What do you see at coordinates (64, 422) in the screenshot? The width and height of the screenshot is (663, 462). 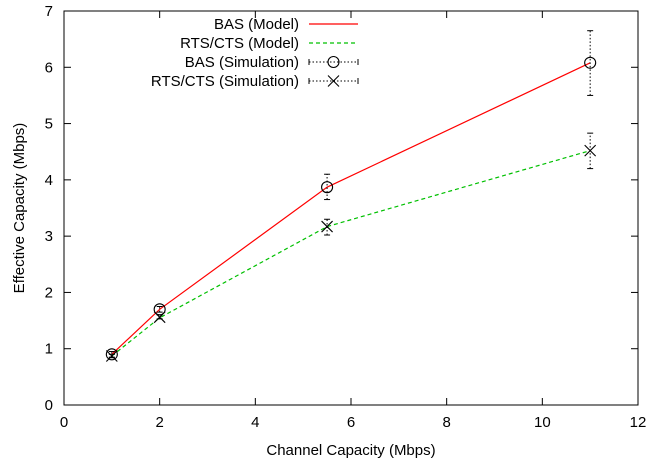 I see `x-tick-label: 0` at bounding box center [64, 422].